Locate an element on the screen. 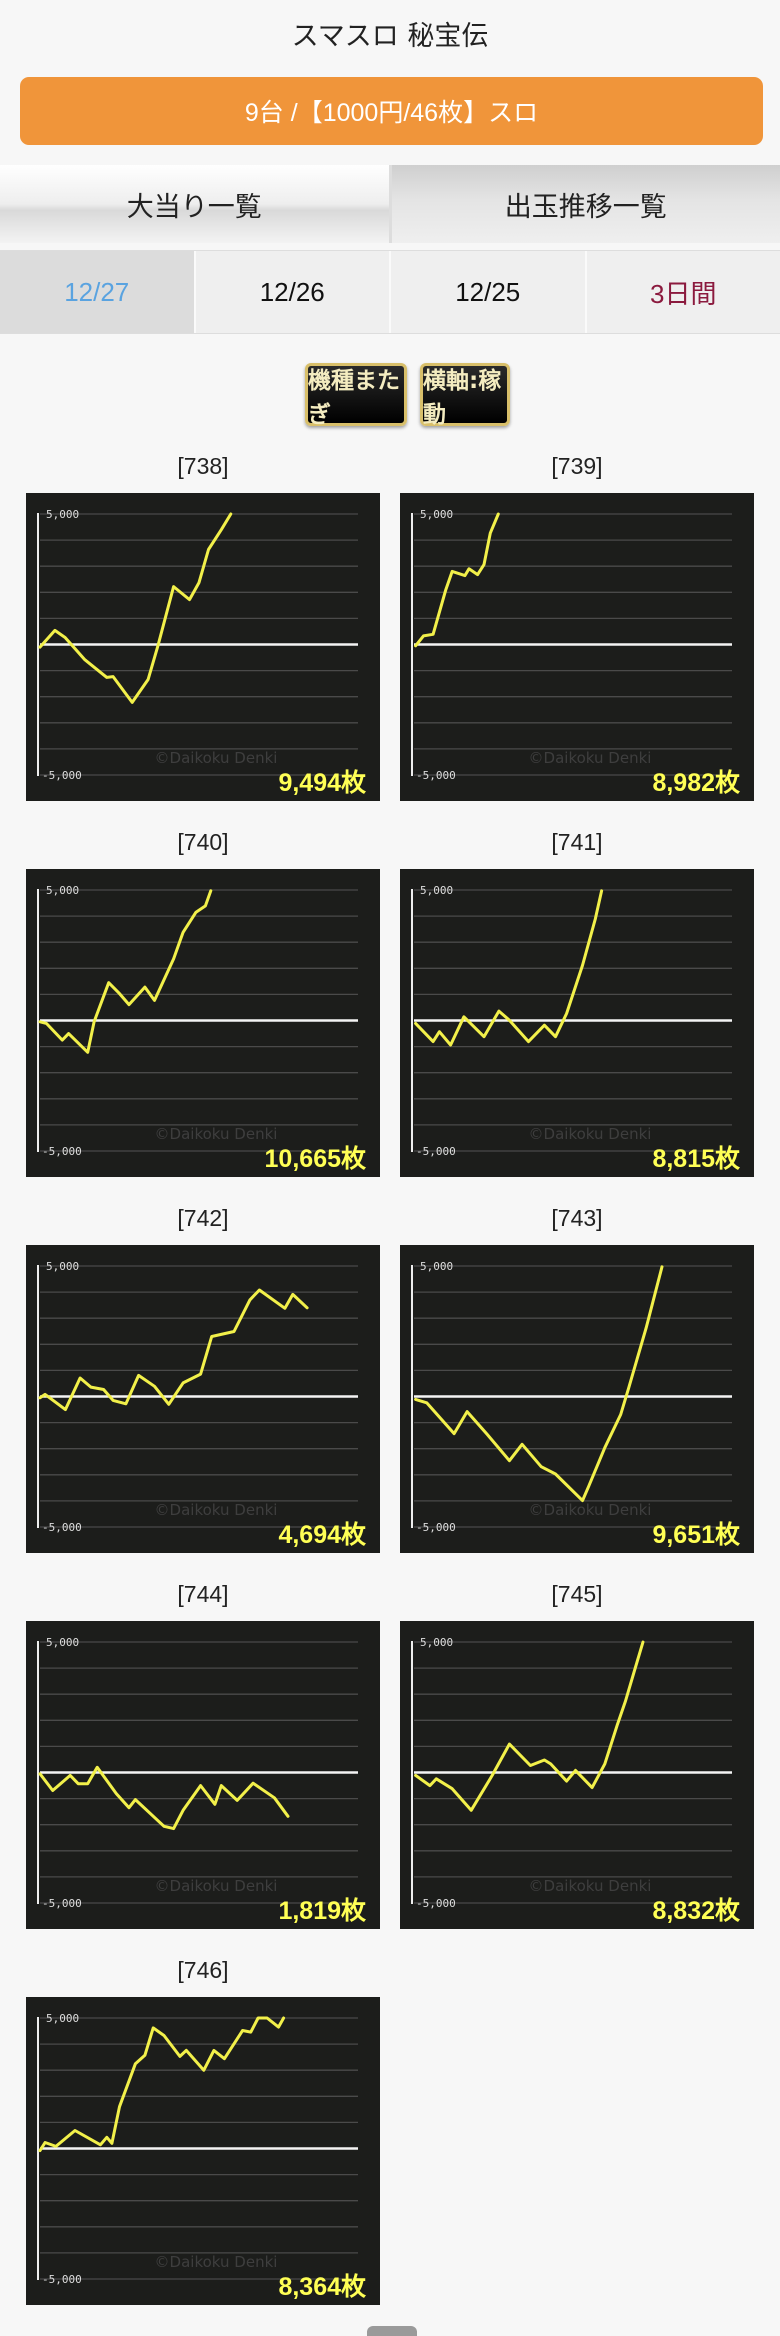  chart-machine-number: [746] is located at coordinates (203, 1970).